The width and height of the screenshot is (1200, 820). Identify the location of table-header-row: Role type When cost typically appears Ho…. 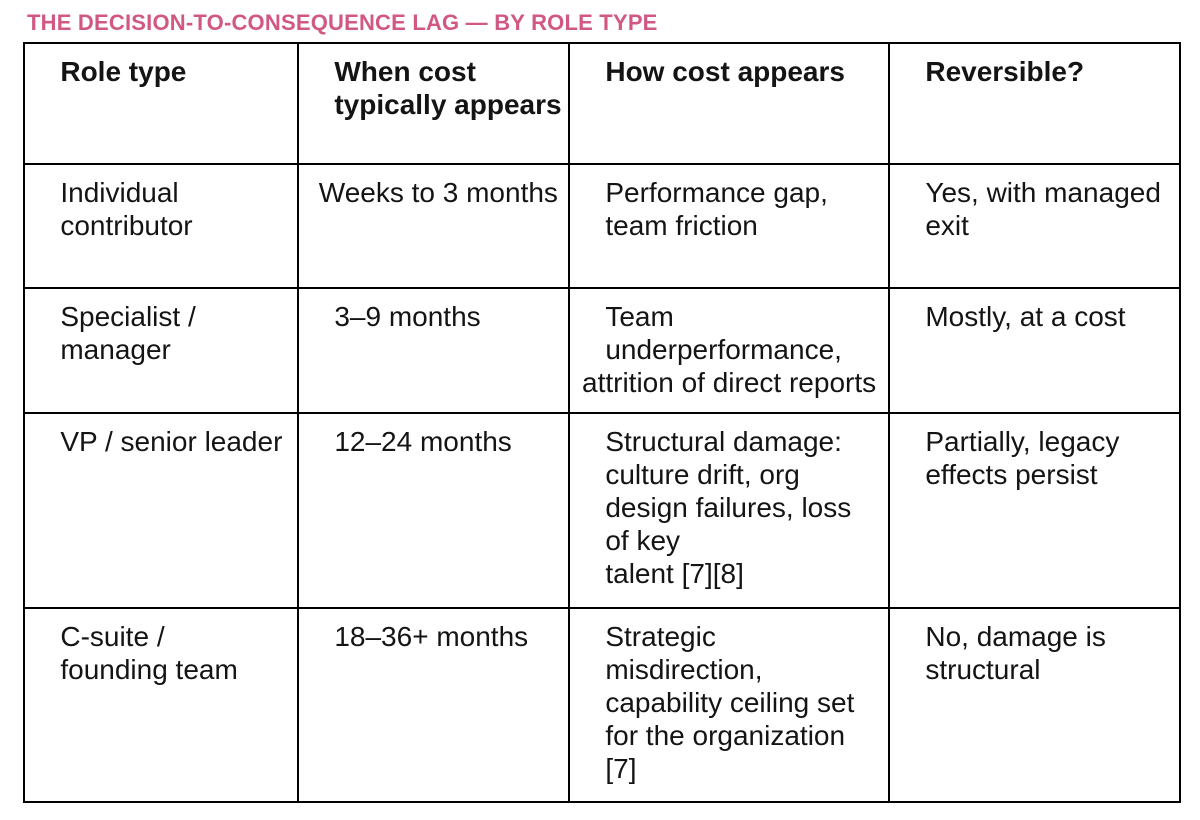
(602, 103).